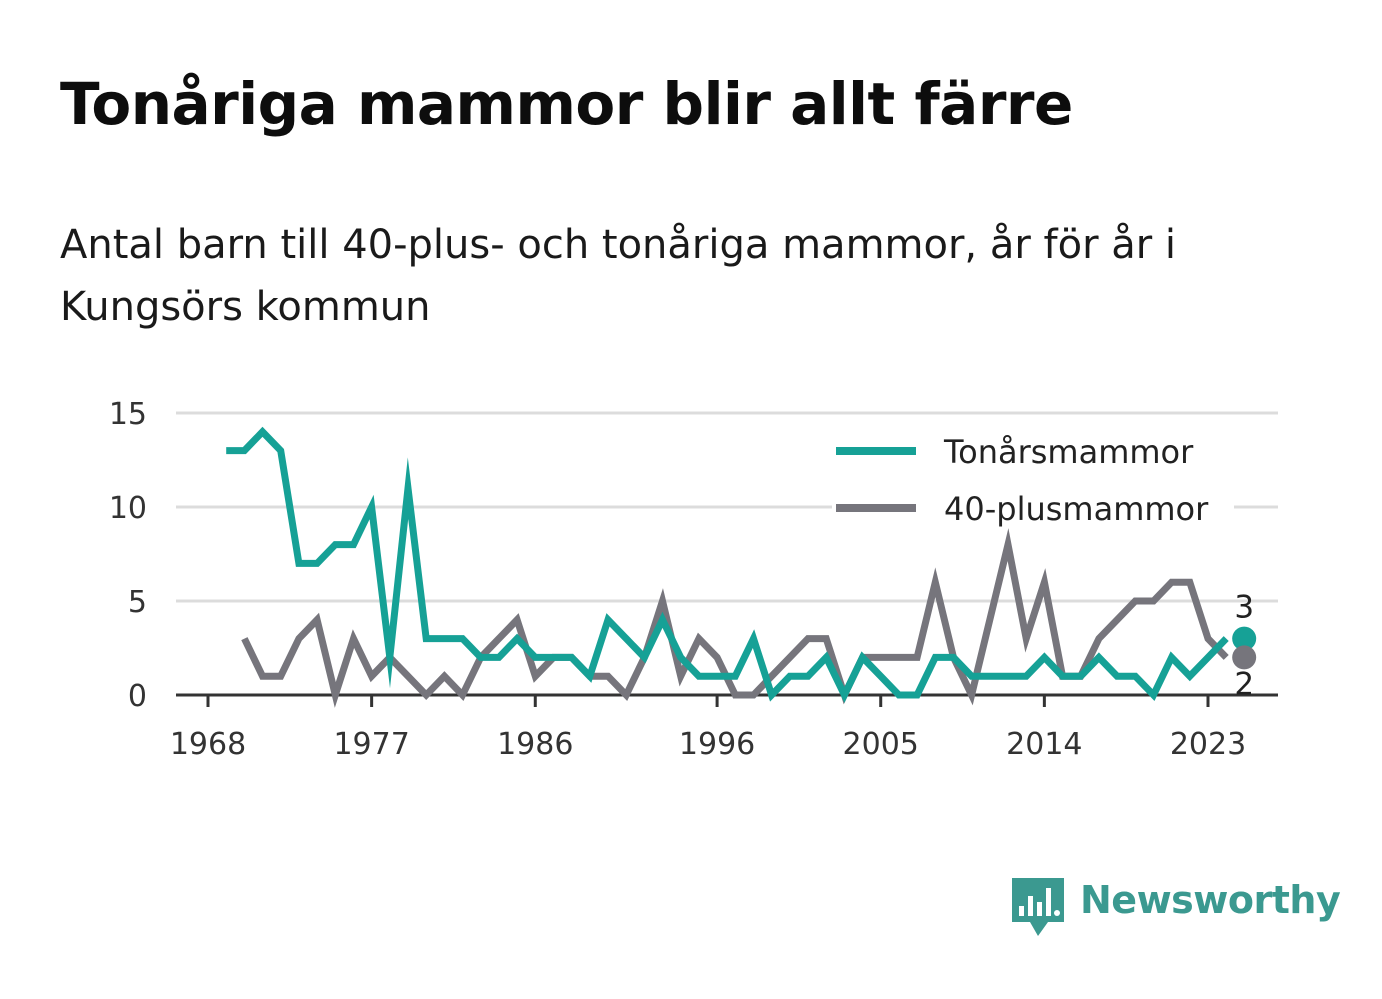 The image size is (1382, 999). Describe the element at coordinates (1044, 744) in the screenshot. I see `x-tick-label: 2014` at that location.